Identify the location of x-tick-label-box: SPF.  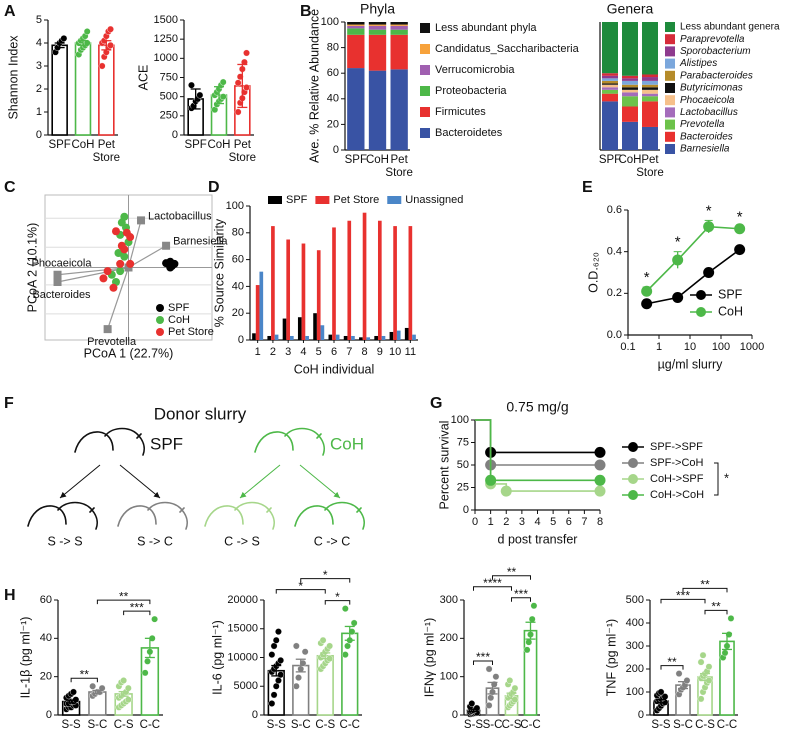
(610, 160).